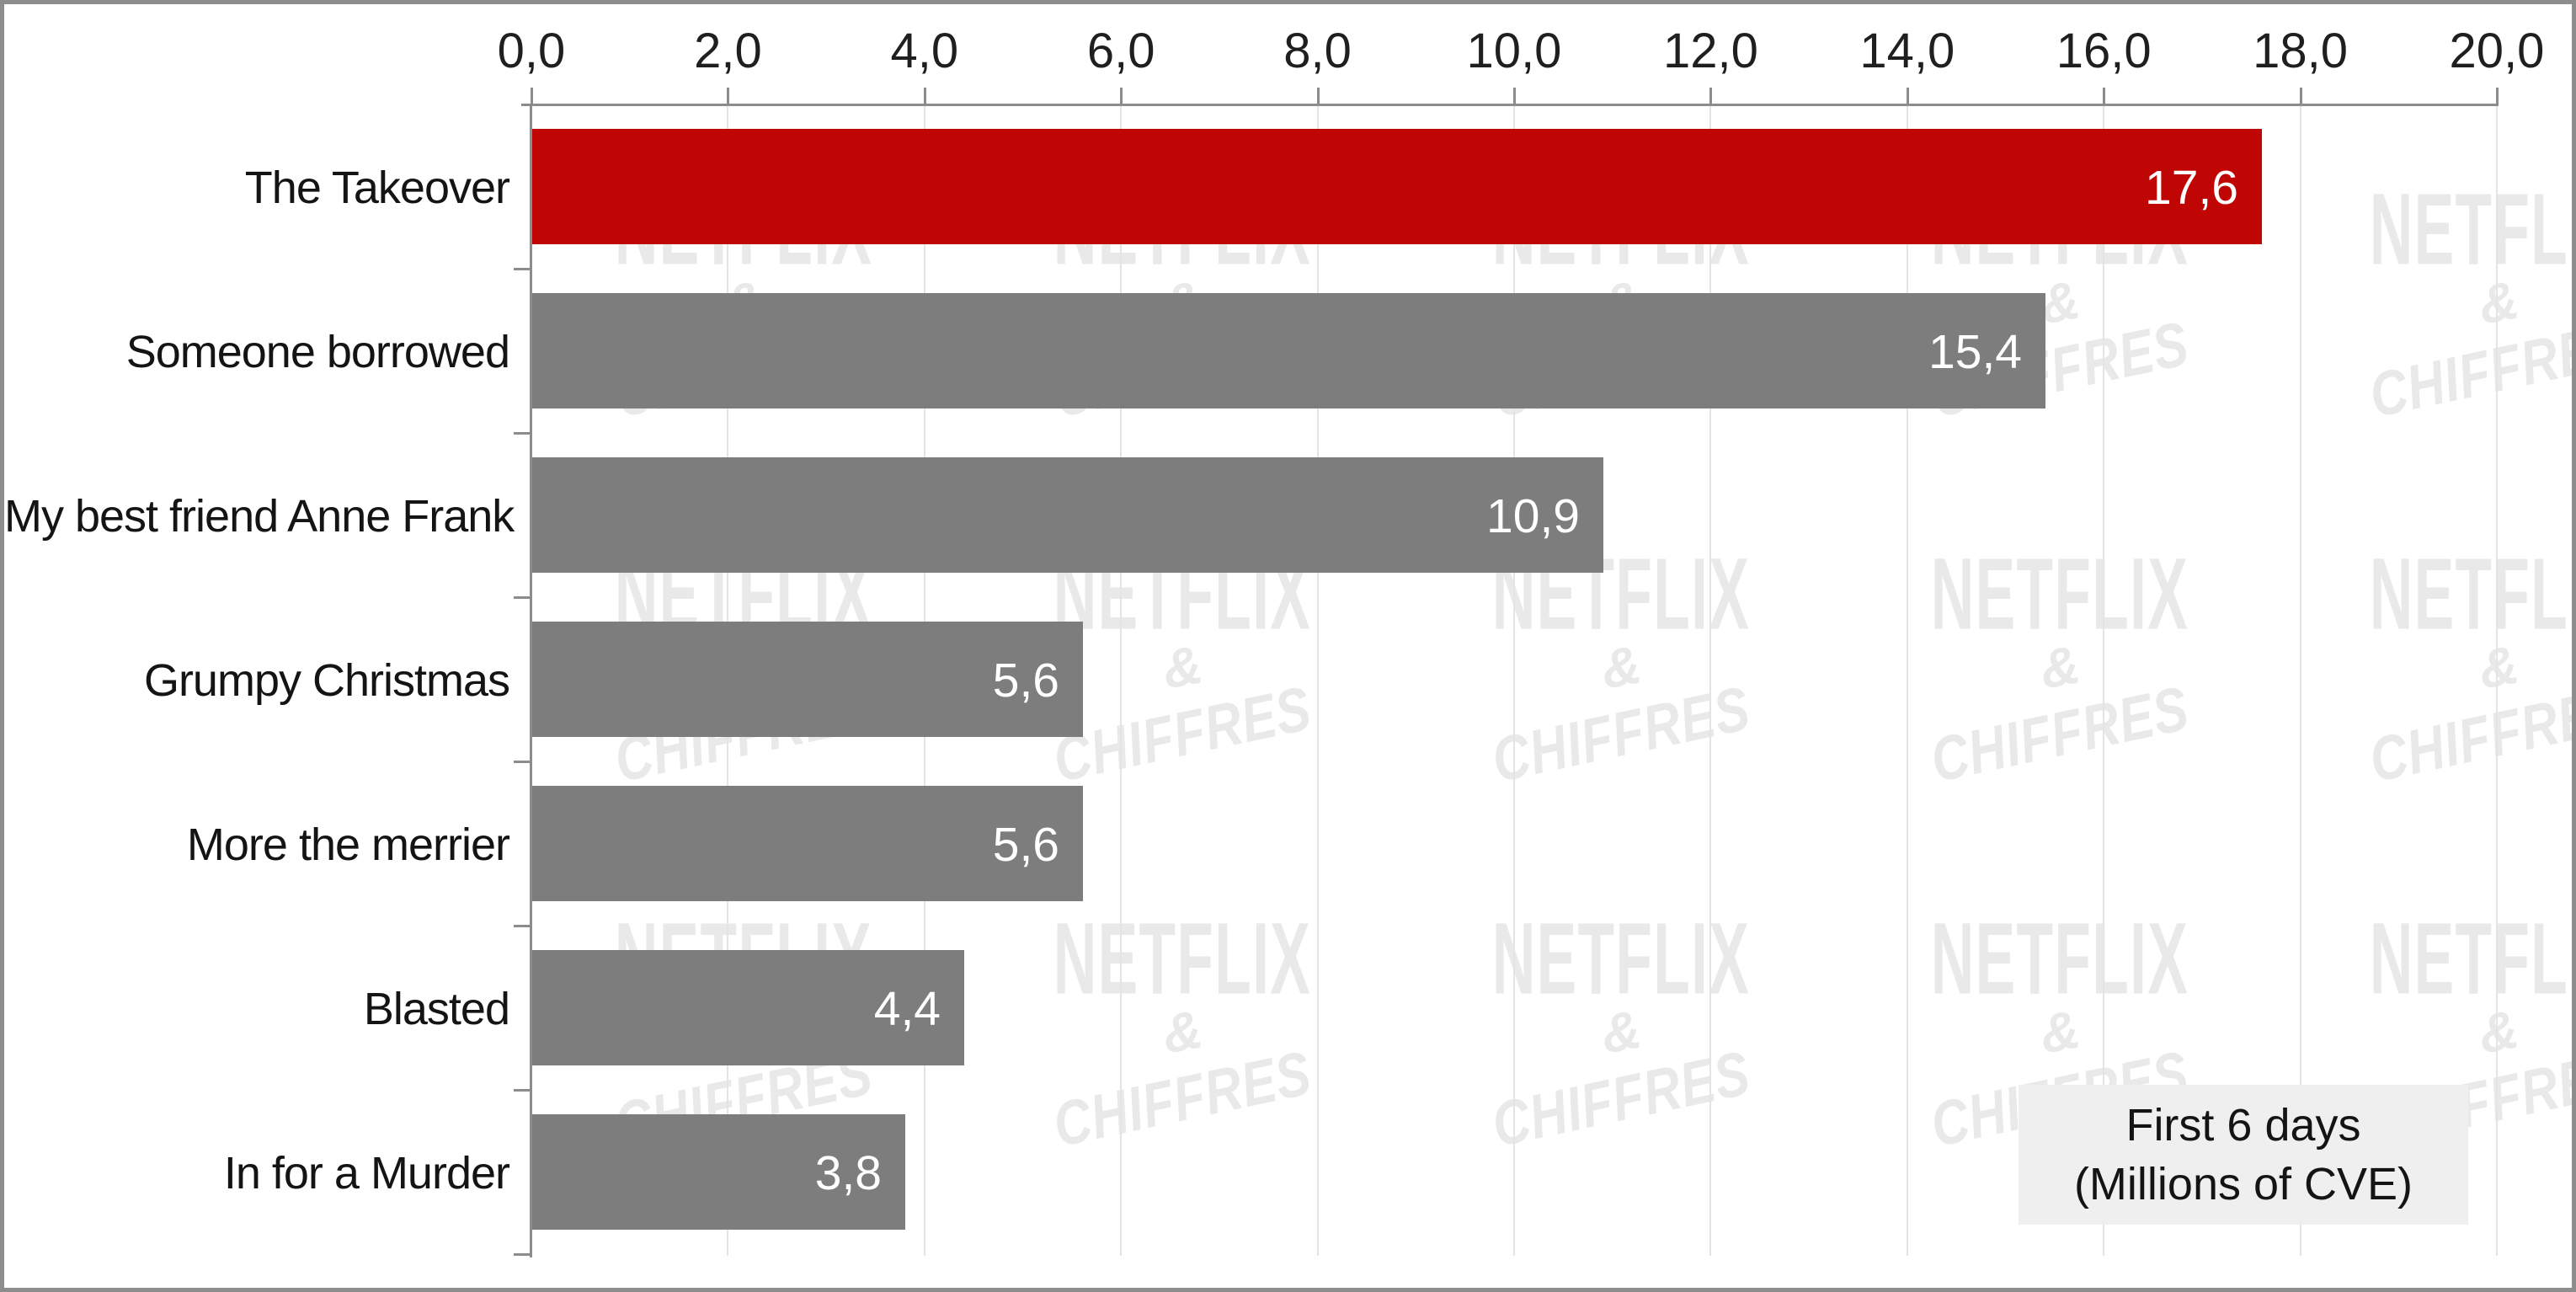 The width and height of the screenshot is (2576, 1292). I want to click on annotation-line-2: (Millions of CVE), so click(2243, 1184).